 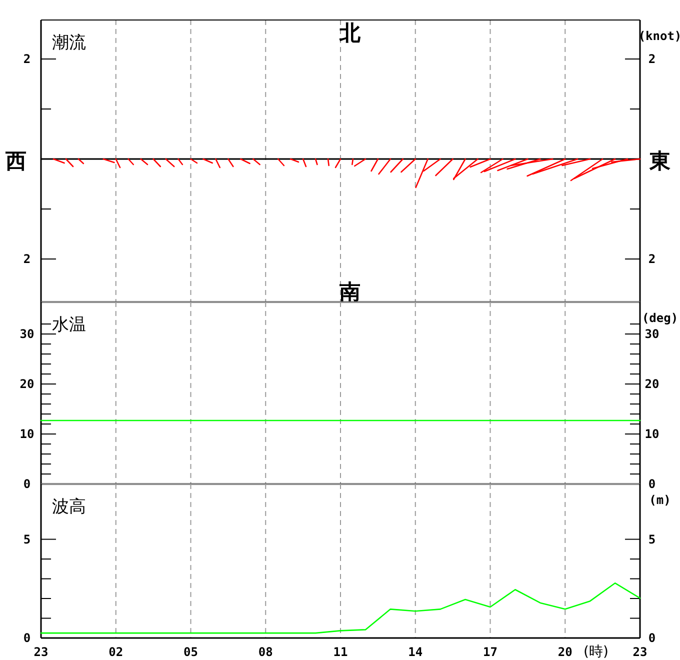 What do you see at coordinates (116, 652) in the screenshot?
I see `x-tick-label: 02` at bounding box center [116, 652].